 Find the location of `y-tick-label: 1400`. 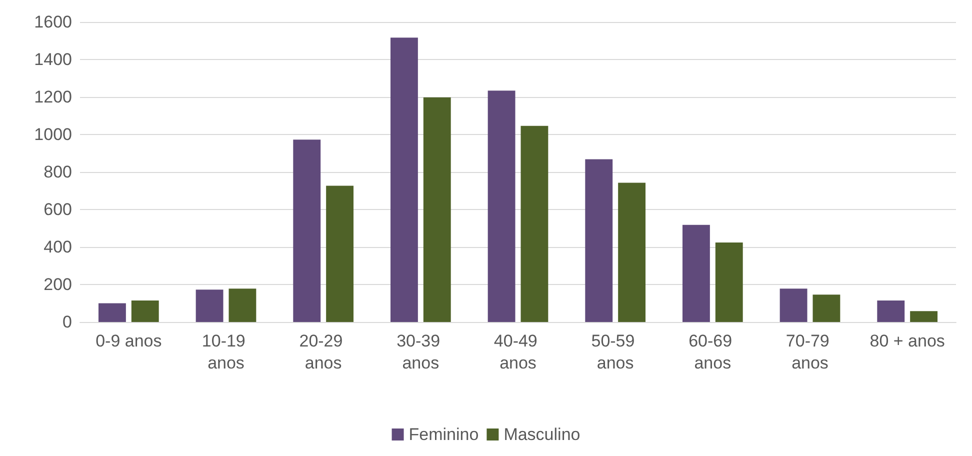

y-tick-label: 1400 is located at coordinates (53, 59).